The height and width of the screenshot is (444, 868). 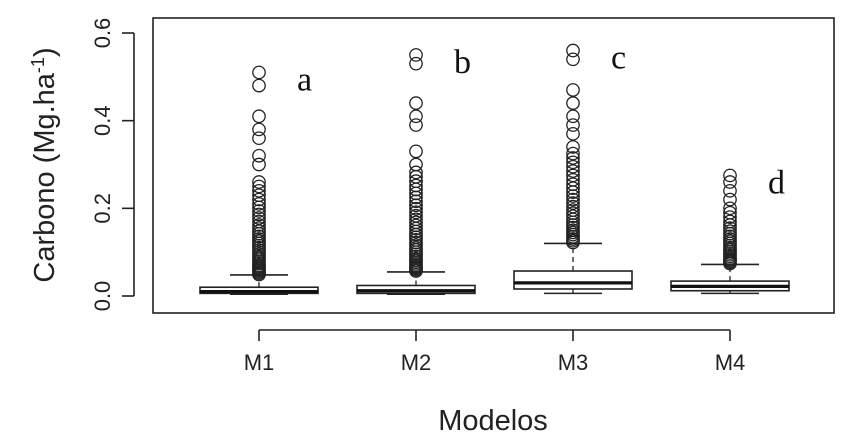 What do you see at coordinates (102, 120) in the screenshot?
I see `y-tick-label: 0.4` at bounding box center [102, 120].